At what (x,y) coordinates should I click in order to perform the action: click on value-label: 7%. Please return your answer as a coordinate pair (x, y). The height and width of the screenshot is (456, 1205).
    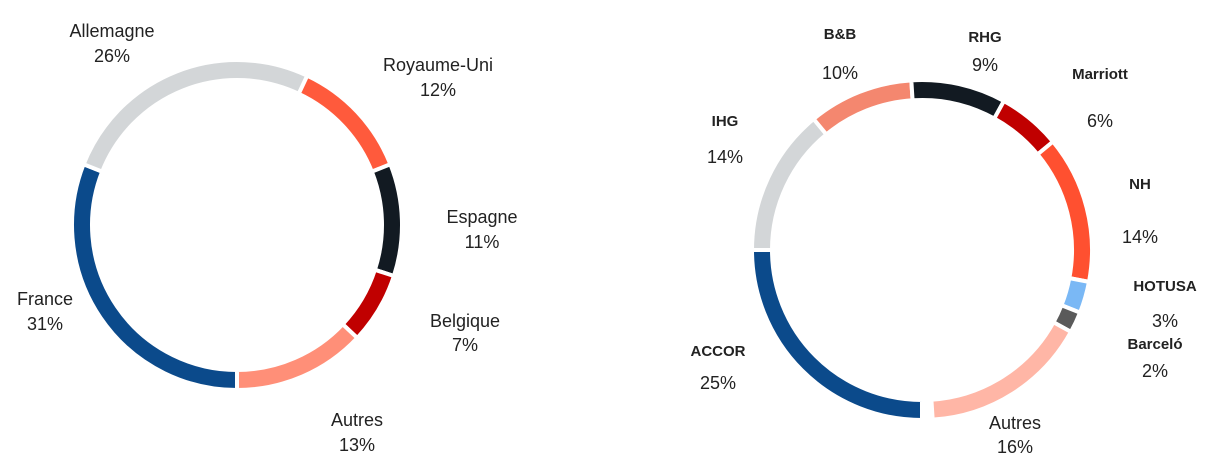
    Looking at the image, I should click on (465, 345).